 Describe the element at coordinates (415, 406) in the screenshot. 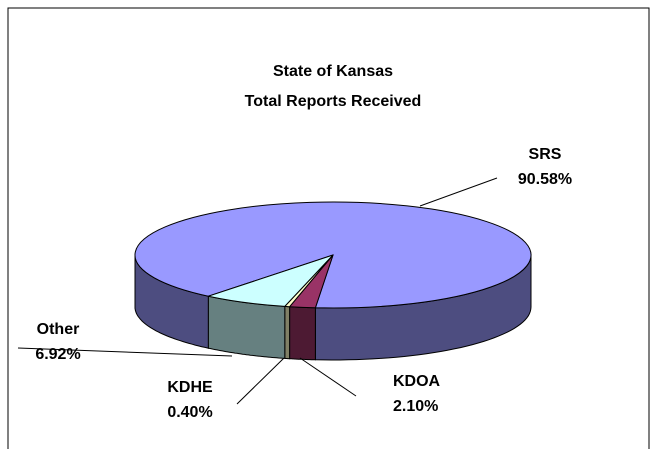

I see `slice-value-label: 2.10%` at that location.